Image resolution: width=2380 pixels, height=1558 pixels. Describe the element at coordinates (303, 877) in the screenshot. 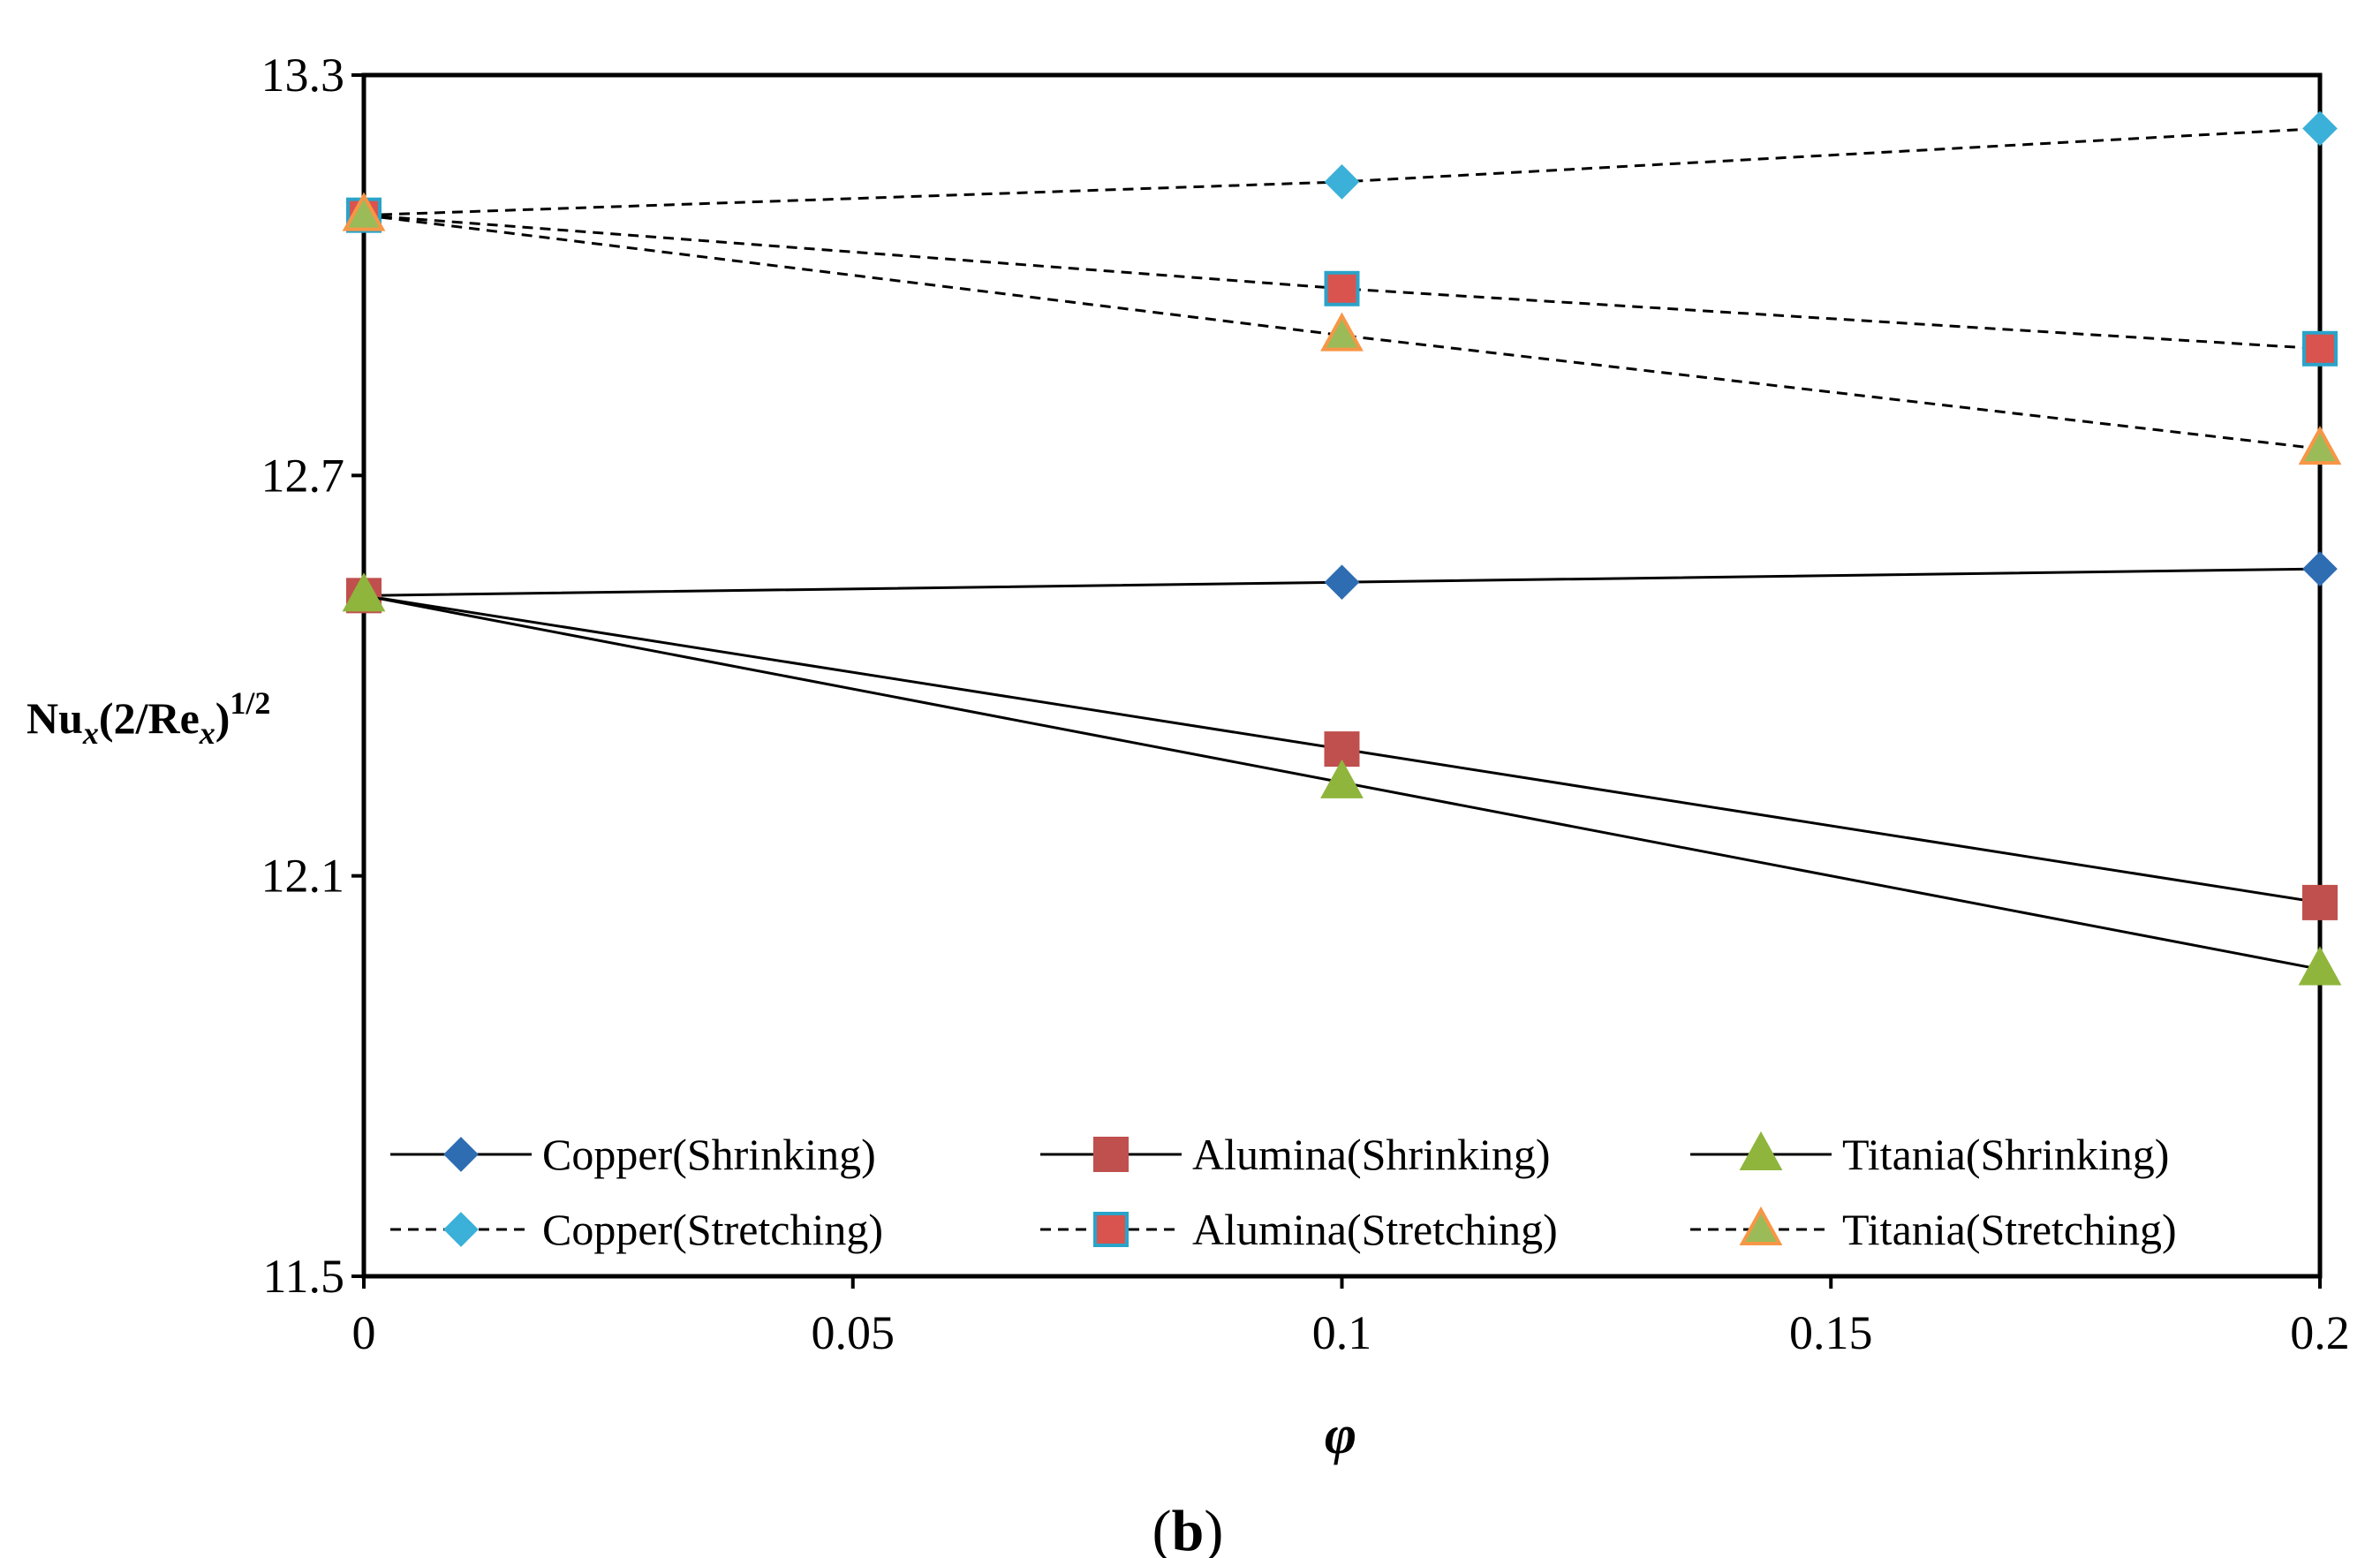

I see `y-tick-label: 12.1` at that location.